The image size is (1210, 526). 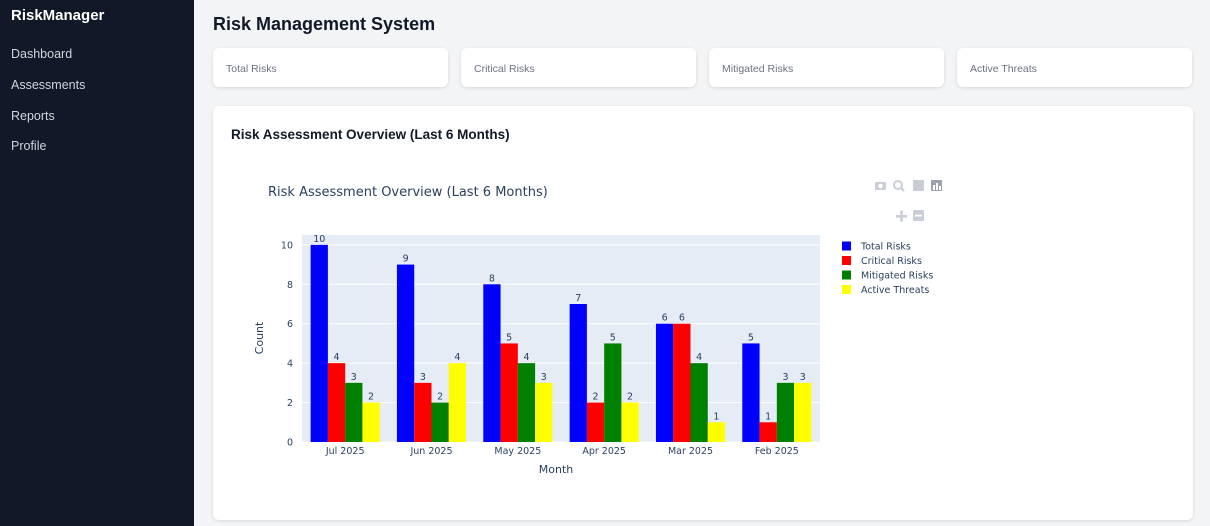 What do you see at coordinates (504, 69) in the screenshot?
I see `stat-label: Critical Risks` at bounding box center [504, 69].